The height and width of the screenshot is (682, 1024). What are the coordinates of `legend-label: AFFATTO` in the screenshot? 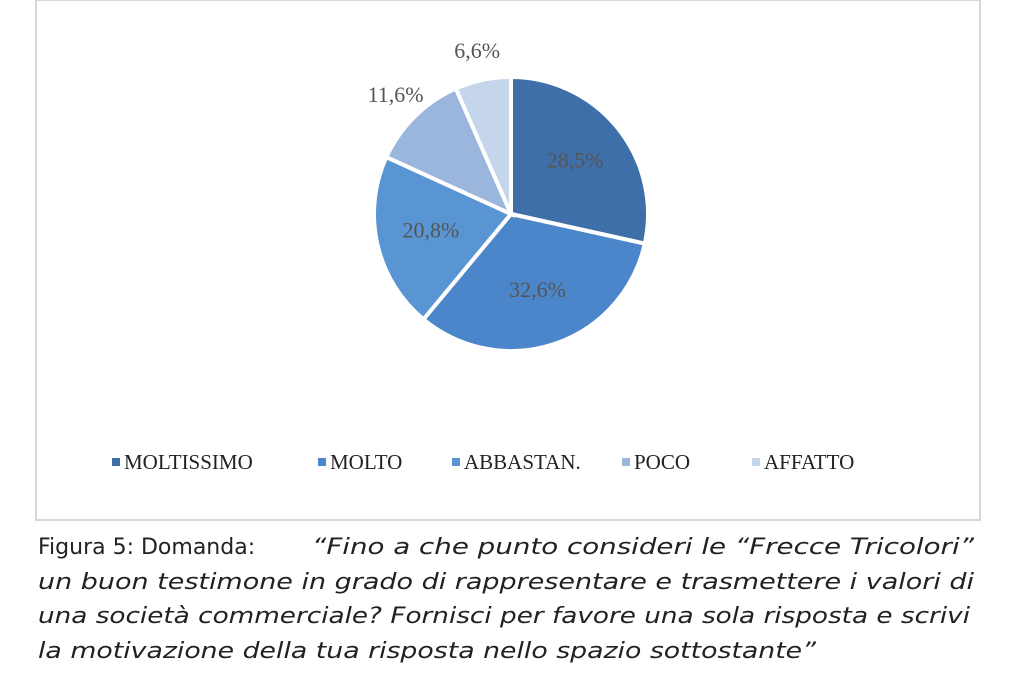 It's located at (809, 462).